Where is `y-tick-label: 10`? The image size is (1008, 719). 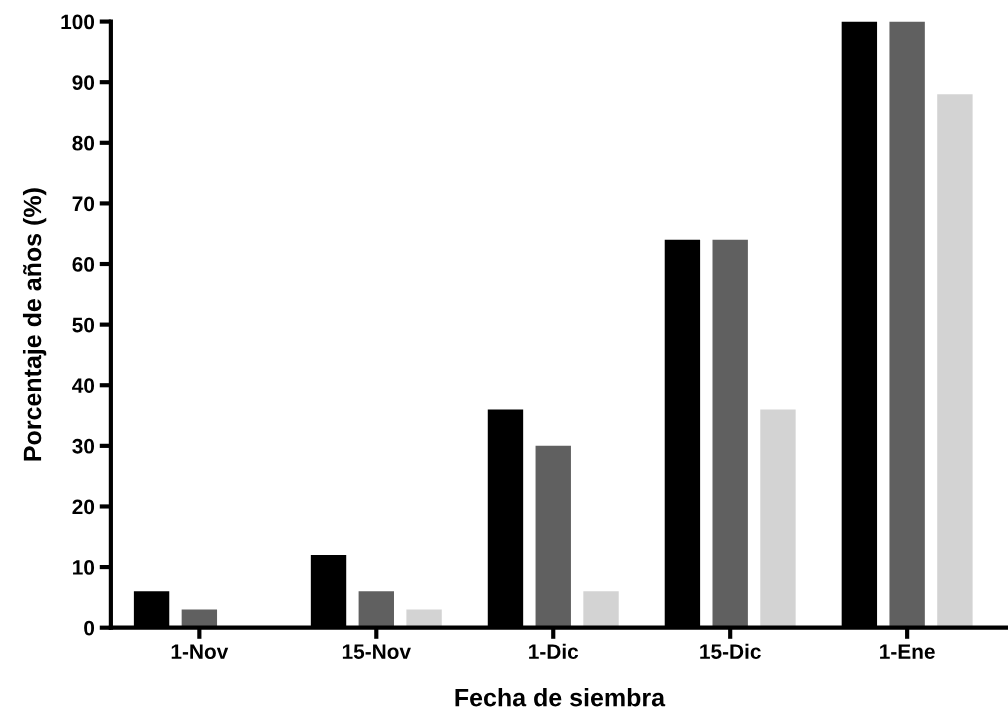 y-tick-label: 10 is located at coordinates (84, 567).